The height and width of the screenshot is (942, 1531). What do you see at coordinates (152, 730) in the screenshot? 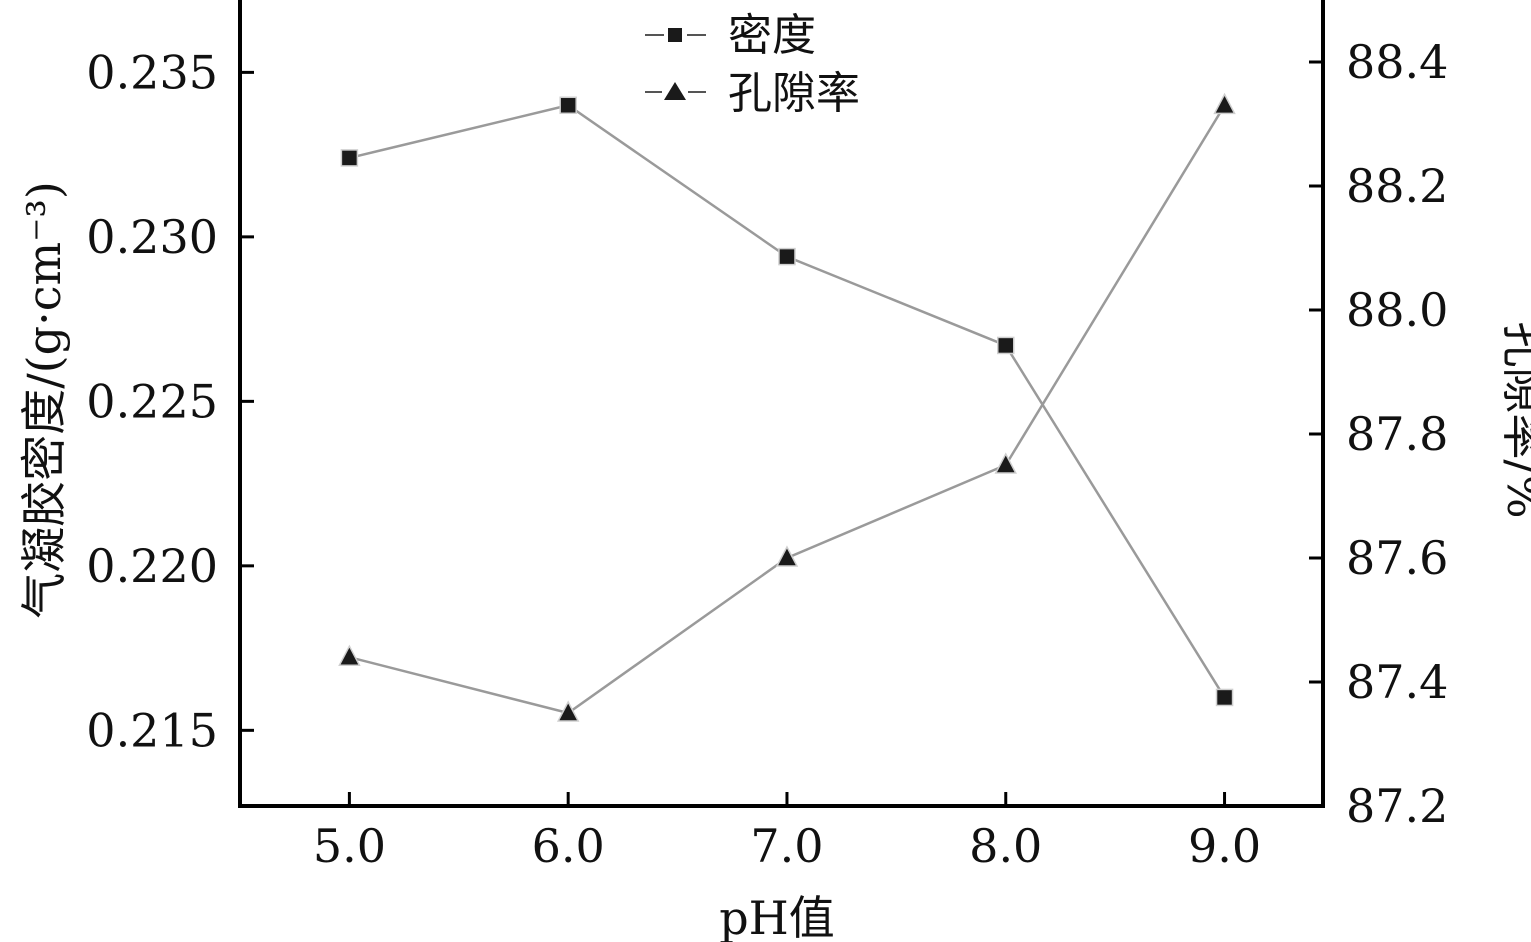
I see `y-left-tick-label: 0.215` at bounding box center [152, 730].